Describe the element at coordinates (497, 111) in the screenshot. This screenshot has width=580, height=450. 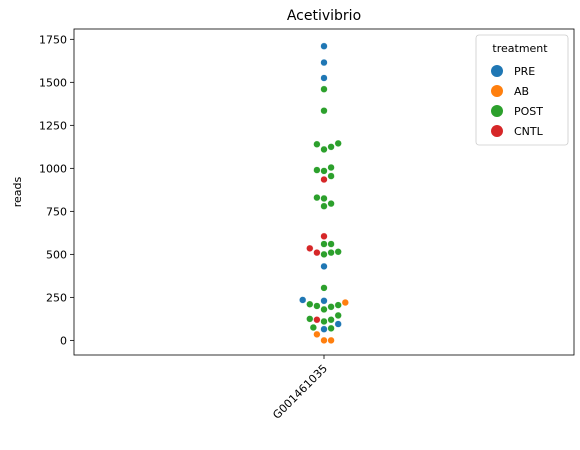
I see `legend-marker-post` at that location.